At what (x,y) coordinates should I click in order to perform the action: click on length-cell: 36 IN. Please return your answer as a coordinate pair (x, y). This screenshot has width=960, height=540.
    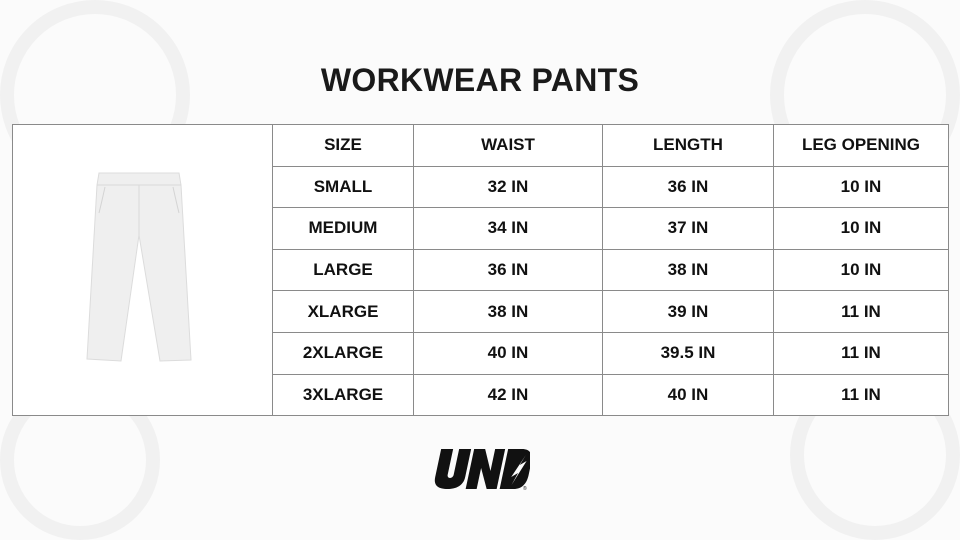
    Looking at the image, I should click on (688, 187).